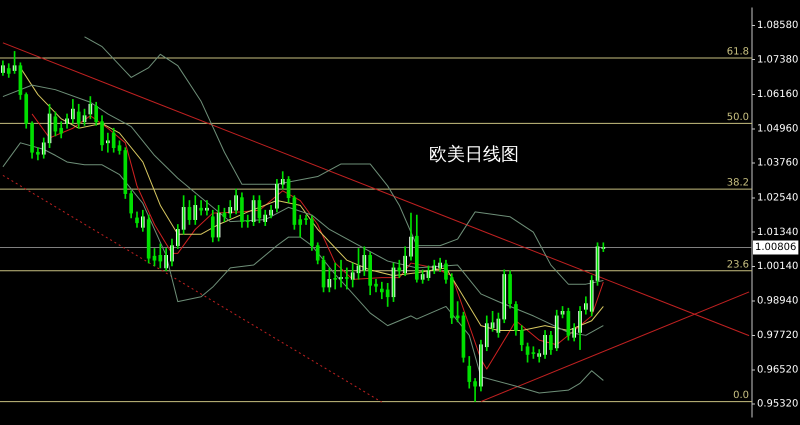  I want to click on y-tick-label: 1.02540, so click(777, 198).